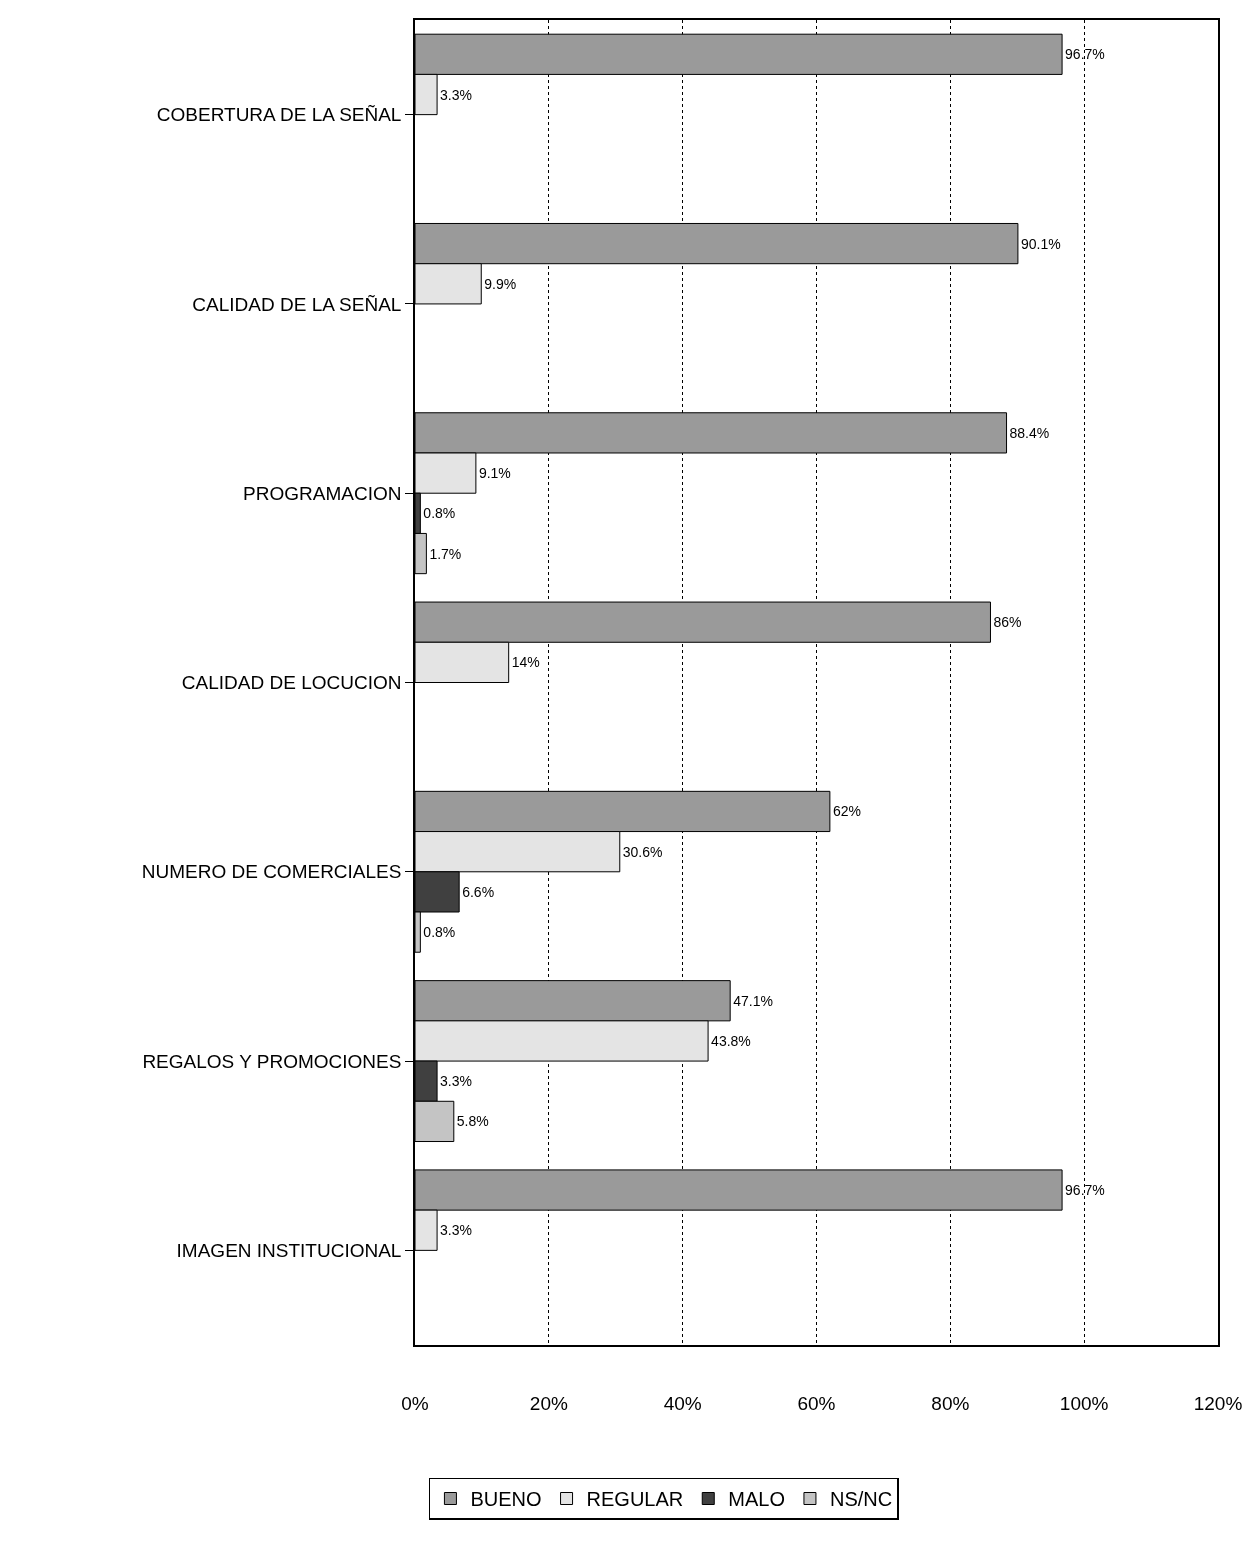 The image size is (1254, 1562). I want to click on x-tick-label: 120%, so click(1218, 1403).